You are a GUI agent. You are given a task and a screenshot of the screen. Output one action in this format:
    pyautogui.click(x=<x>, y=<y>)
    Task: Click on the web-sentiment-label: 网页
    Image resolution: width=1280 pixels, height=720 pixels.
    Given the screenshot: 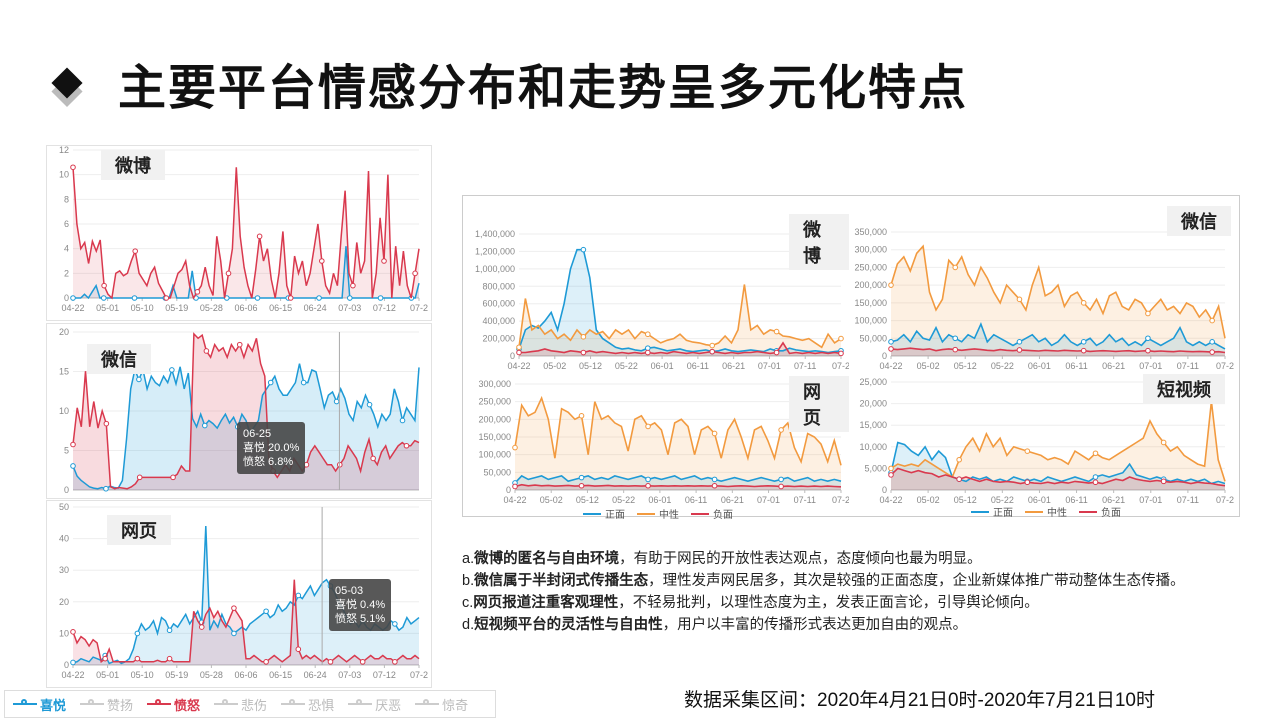 What is the action you would take?
    pyautogui.click(x=819, y=404)
    